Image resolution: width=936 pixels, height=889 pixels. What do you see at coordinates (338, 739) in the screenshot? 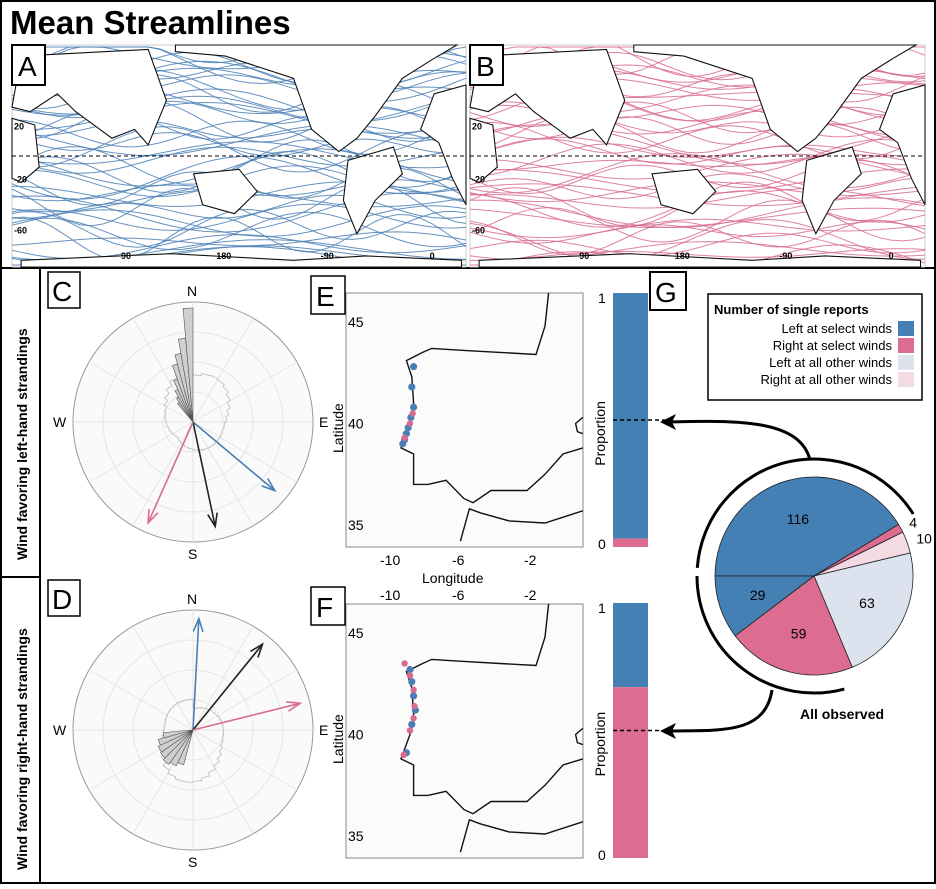
I see `y-axis-label: Latitude` at bounding box center [338, 739].